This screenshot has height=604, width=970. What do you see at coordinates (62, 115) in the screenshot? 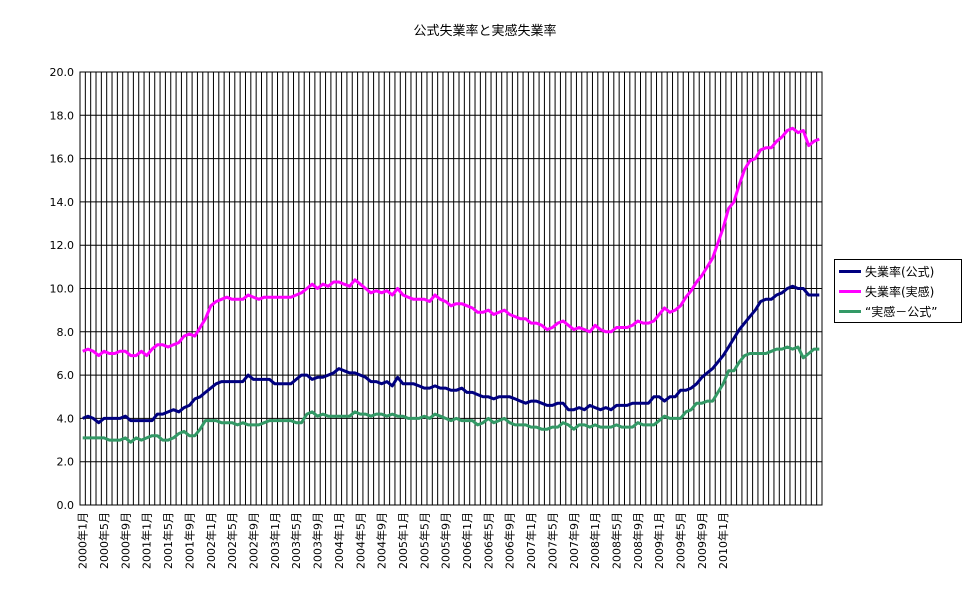
I see `y-tick-label: 18.0` at bounding box center [62, 115].